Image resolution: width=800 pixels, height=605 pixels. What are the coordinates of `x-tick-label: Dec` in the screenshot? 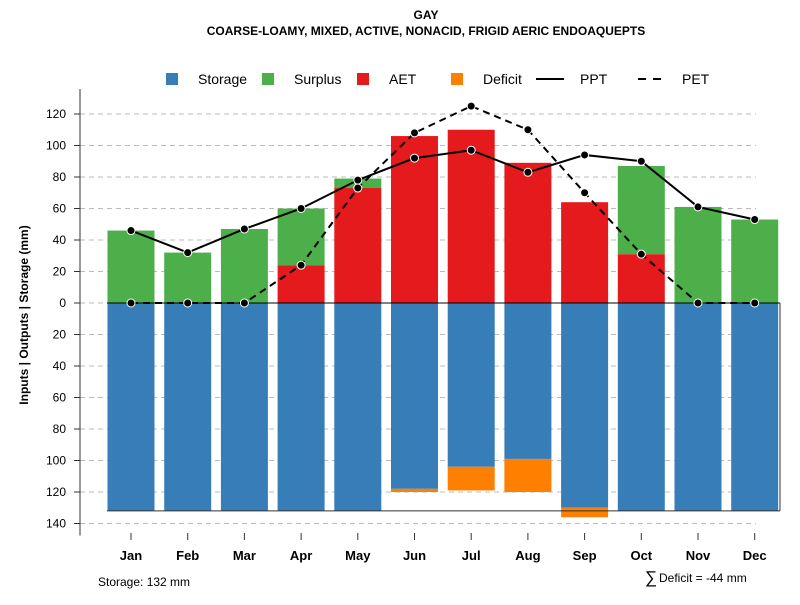 It's located at (755, 555).